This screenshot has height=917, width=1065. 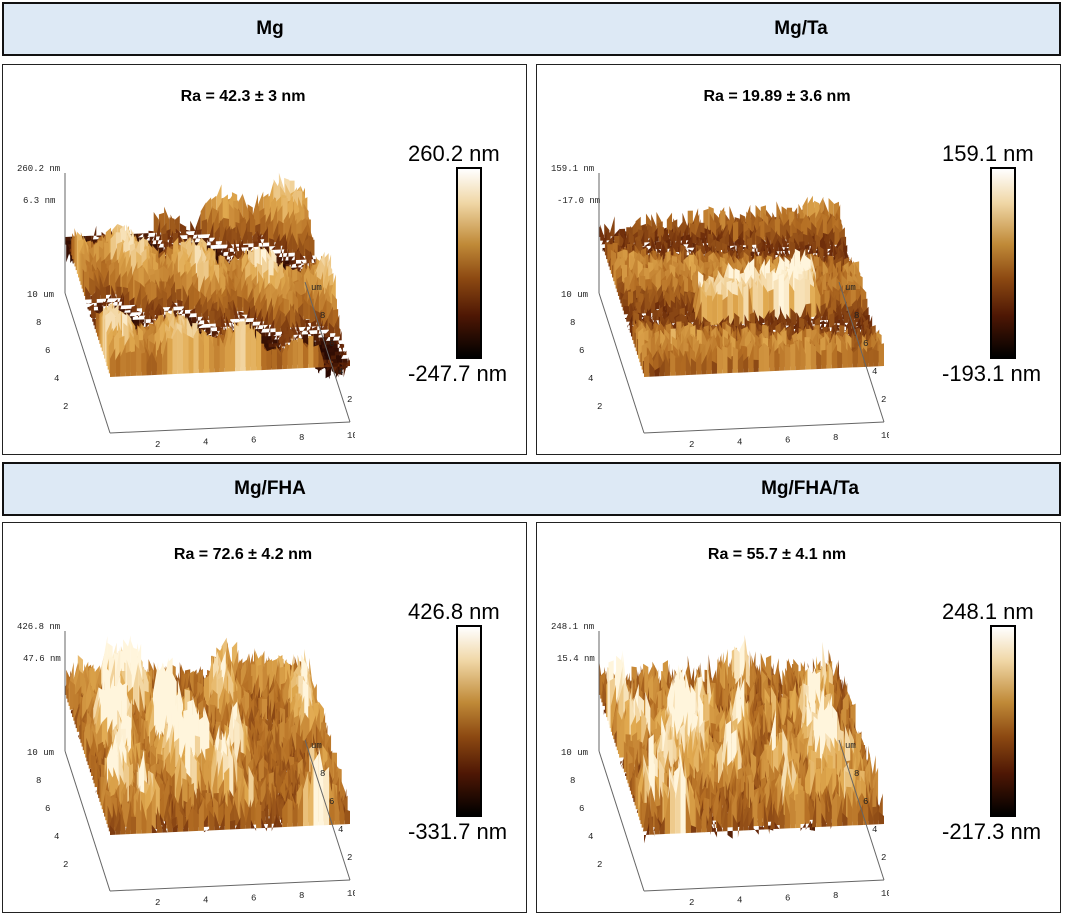 What do you see at coordinates (531, 489) in the screenshot?
I see `header-row-2: Mg/FHA Mg/FHA/Ta` at bounding box center [531, 489].